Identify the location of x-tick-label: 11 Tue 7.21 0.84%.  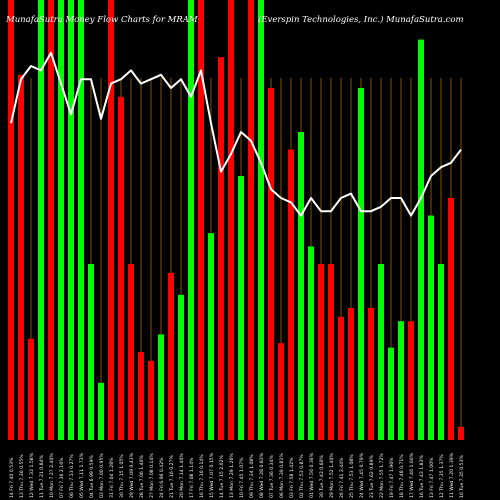
(42, 476).